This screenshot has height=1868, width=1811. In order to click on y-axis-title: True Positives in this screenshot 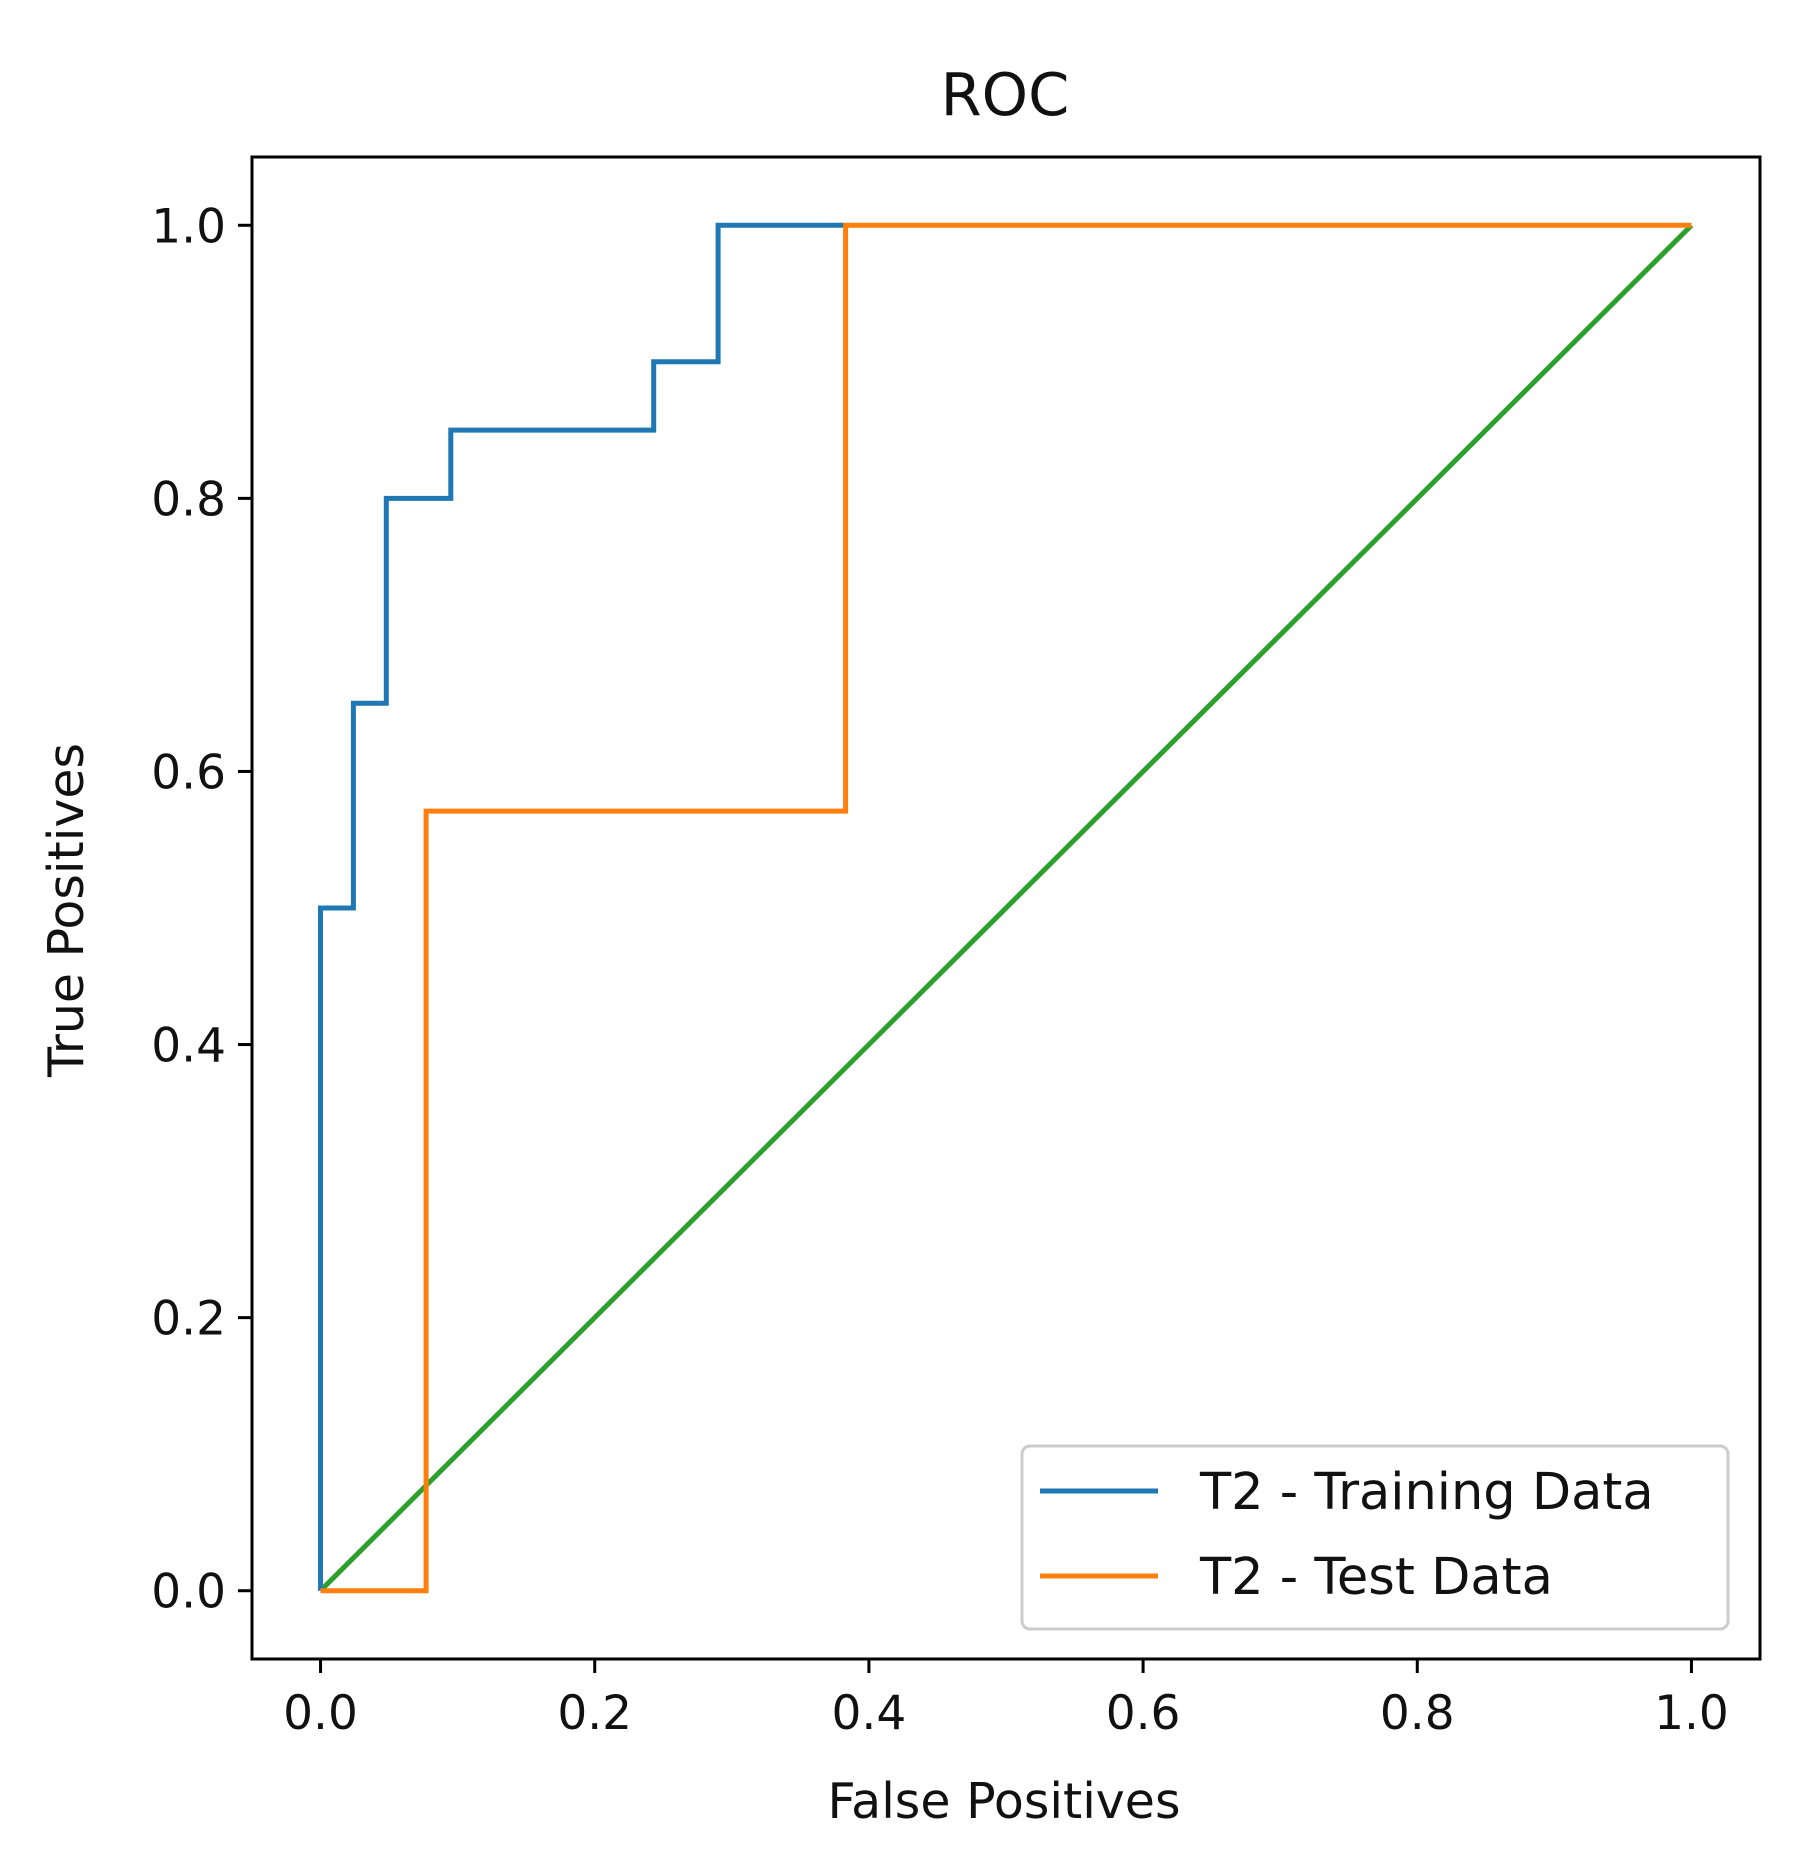, I will do `click(66, 910)`.